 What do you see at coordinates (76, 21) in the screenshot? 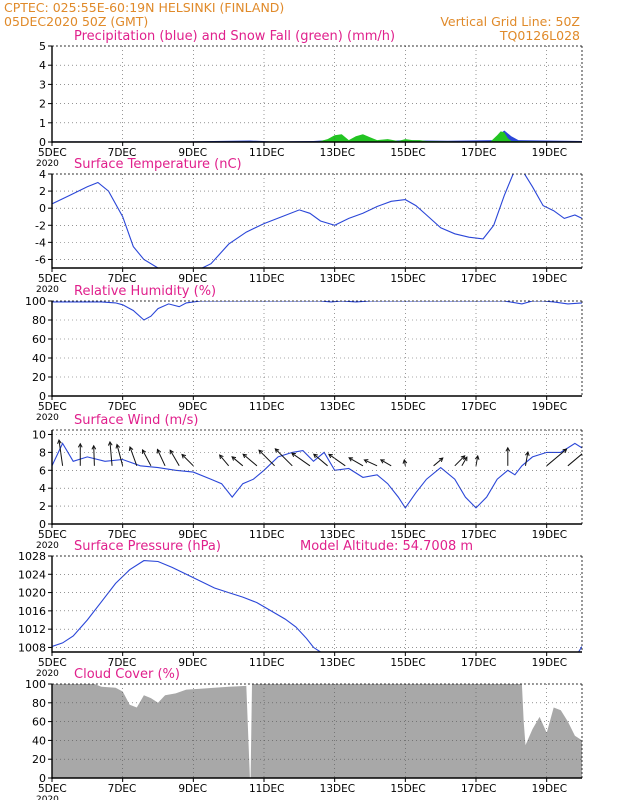
I see `run-date-header: 05DEC2020 50Z (GMT)` at bounding box center [76, 21].